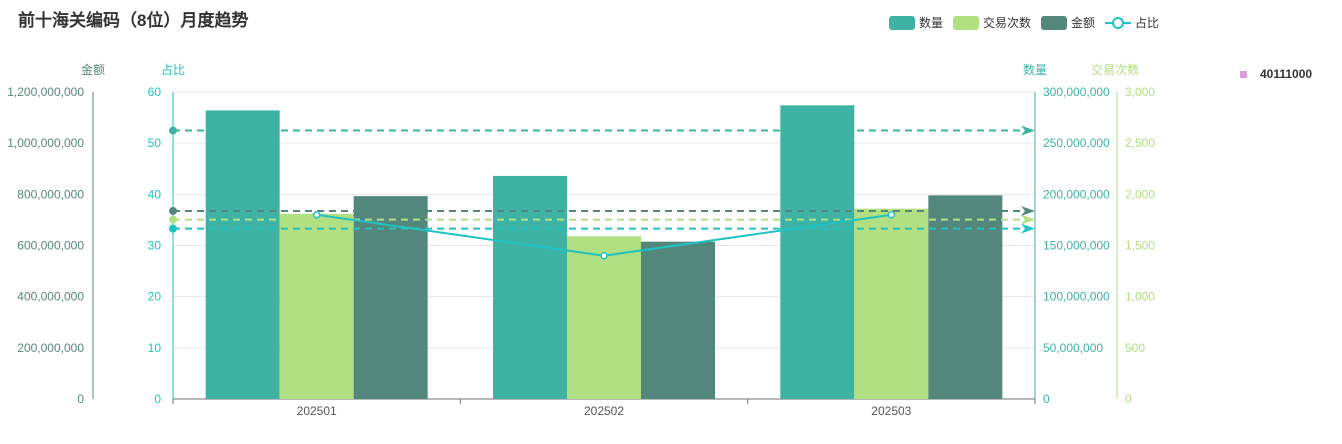 The image size is (1342, 444). I want to click on axis-tick-label-amount: 600,000,000, so click(50, 246).